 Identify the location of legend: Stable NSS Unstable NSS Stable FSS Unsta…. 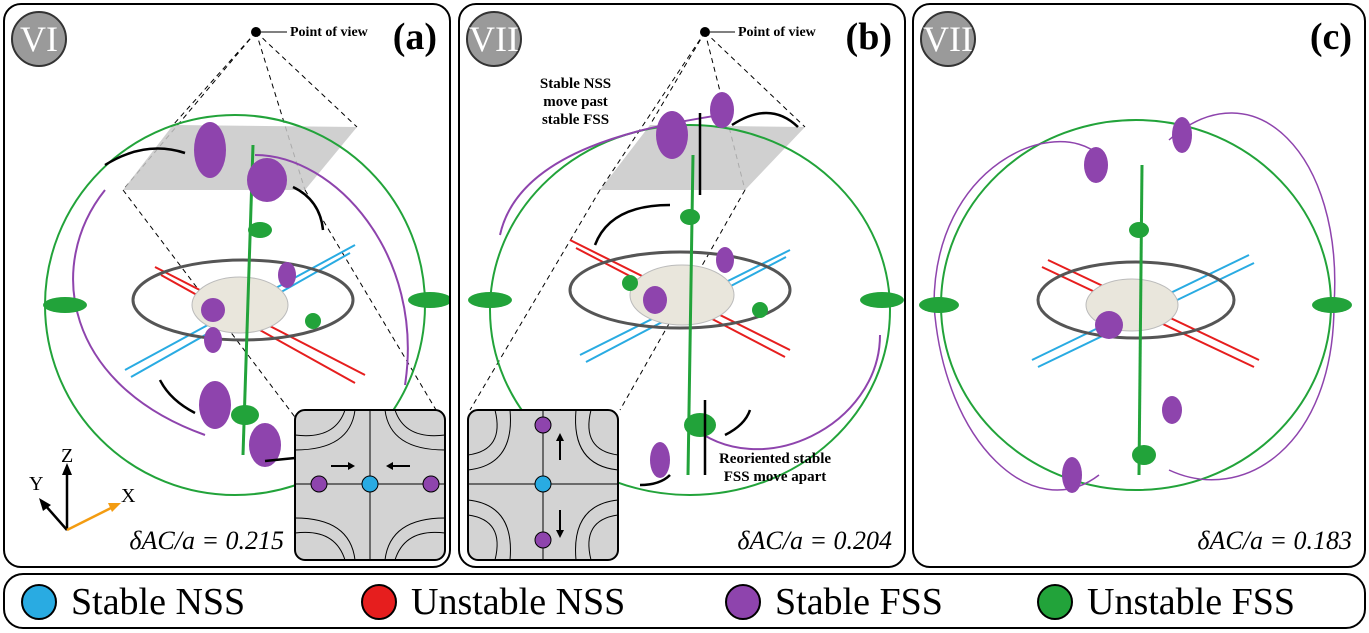
(684, 601).